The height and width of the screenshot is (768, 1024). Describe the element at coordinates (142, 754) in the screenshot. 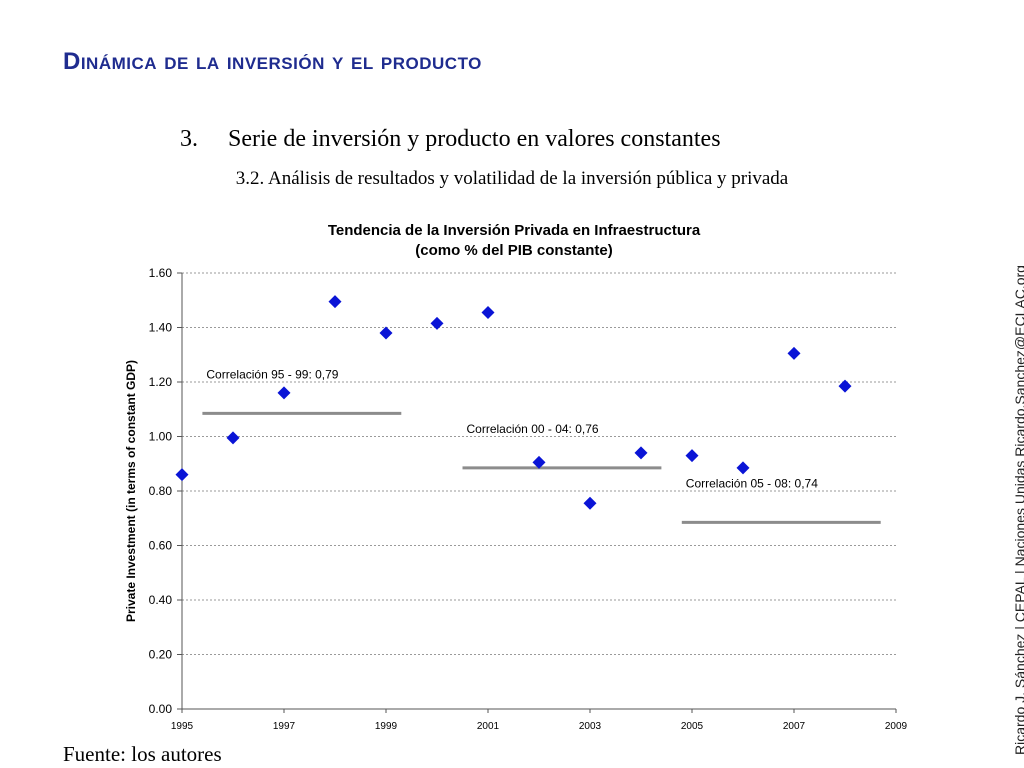

I see `source-note: Fuente: los autores` at that location.